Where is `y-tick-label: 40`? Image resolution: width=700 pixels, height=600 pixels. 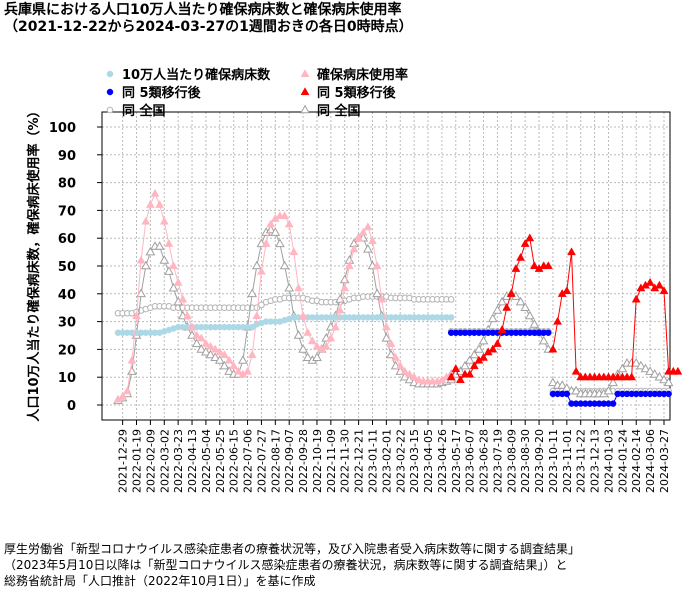 y-tick-label: 40 is located at coordinates (67, 295).